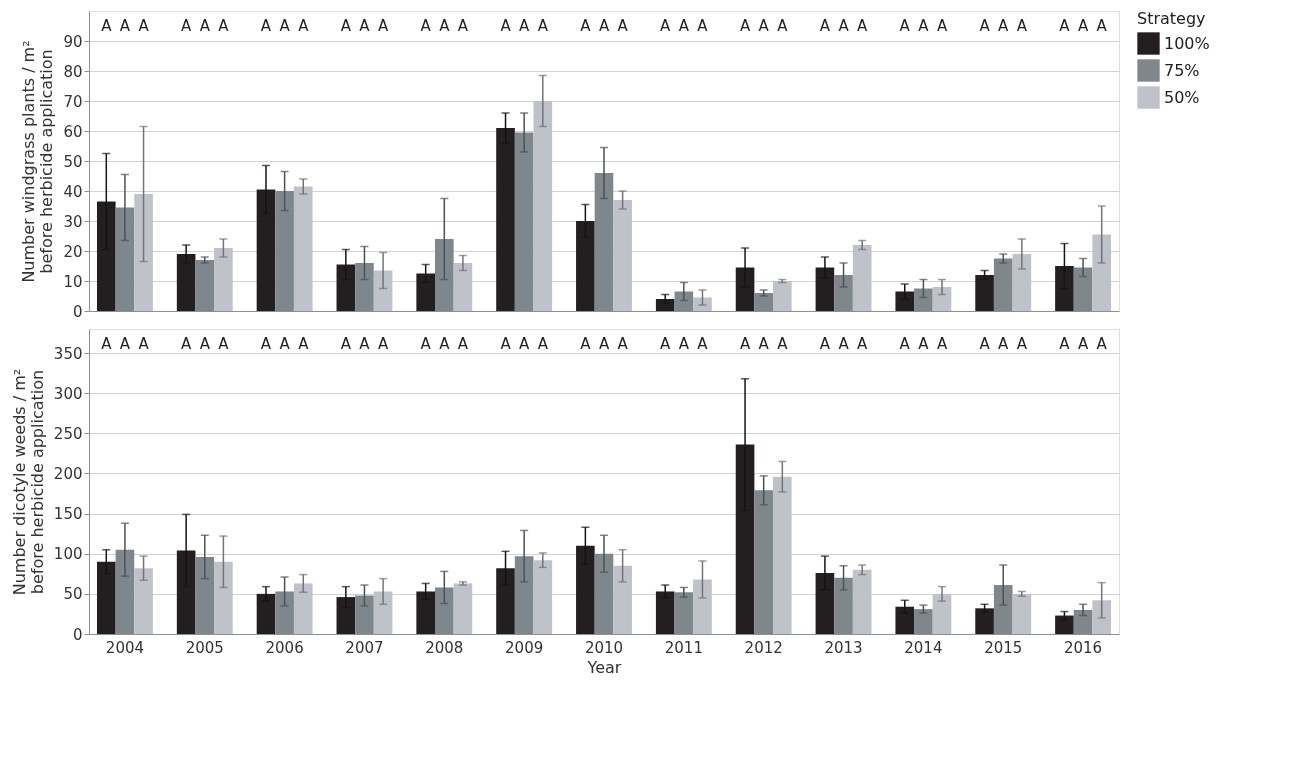 This screenshot has height=762, width=1311. I want to click on y-axis-title: Number windgrass plants / m² before herbicide application, so click(38, 161).